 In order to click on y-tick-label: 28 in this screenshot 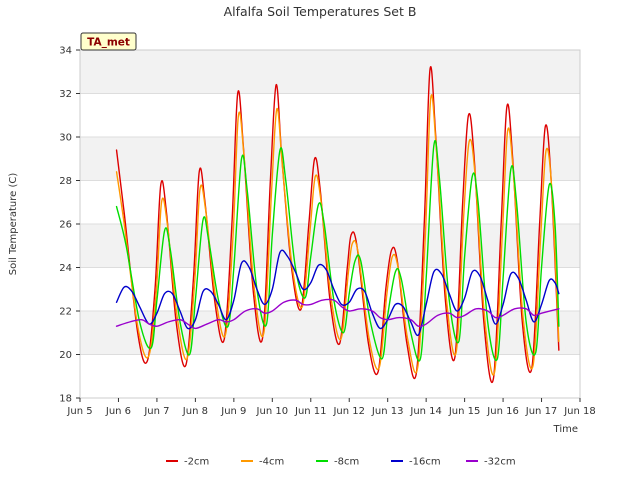, I will do `click(65, 181)`.